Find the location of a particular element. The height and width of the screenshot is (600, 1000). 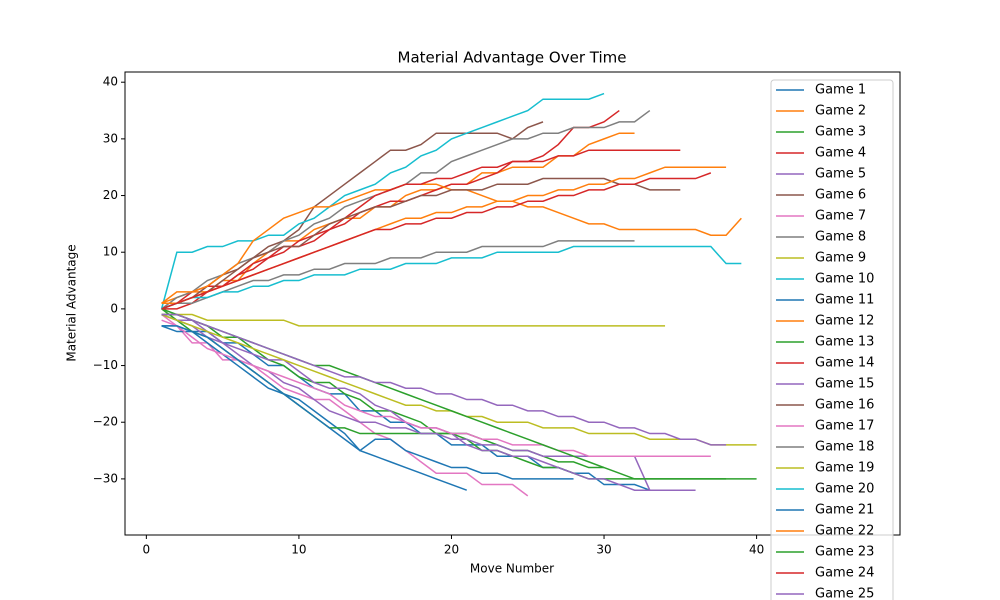

y-tick-label: −30 is located at coordinates (105, 478).